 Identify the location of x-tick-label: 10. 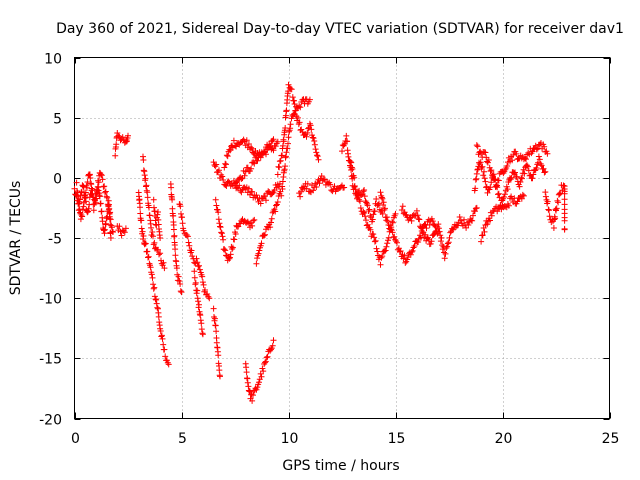
(290, 439).